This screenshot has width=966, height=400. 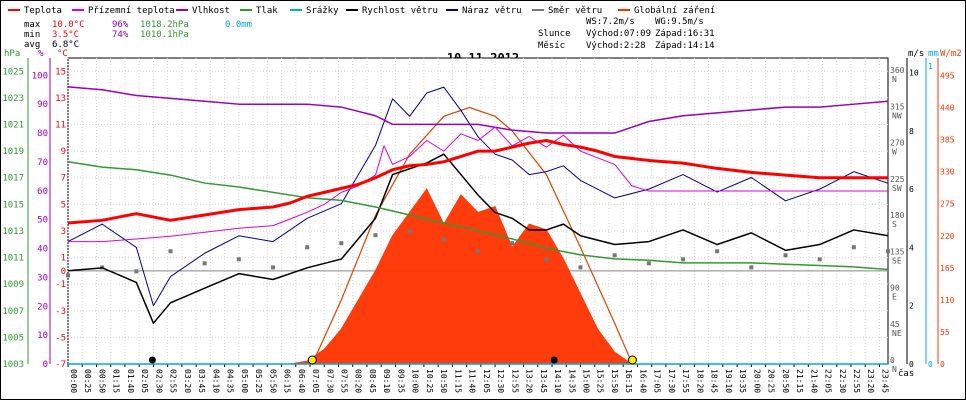 I want to click on pct-tick-label: 40, so click(x=42, y=250).